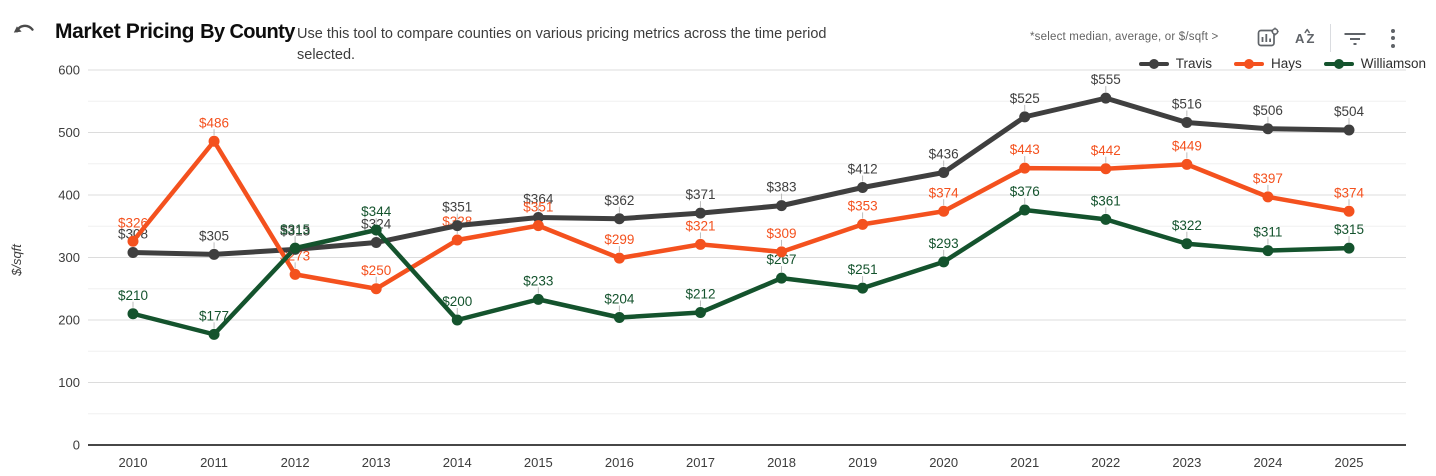 The height and width of the screenshot is (476, 1436). Describe the element at coordinates (133, 252) in the screenshot. I see `point-travis-2010` at that location.